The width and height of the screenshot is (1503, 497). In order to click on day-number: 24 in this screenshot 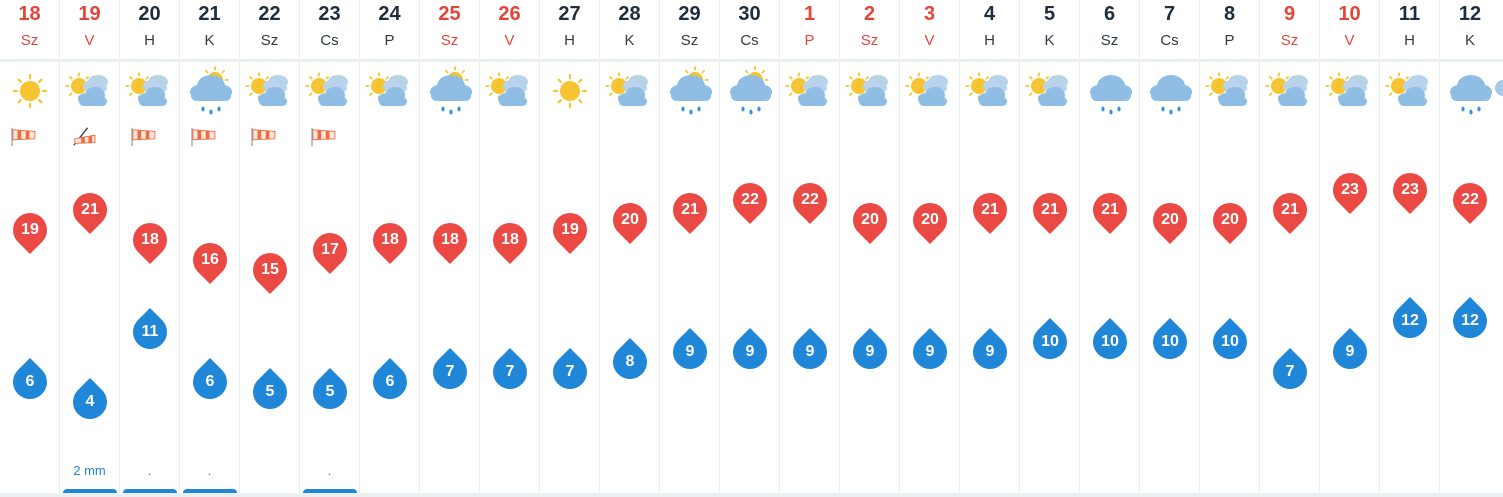, I will do `click(389, 14)`.